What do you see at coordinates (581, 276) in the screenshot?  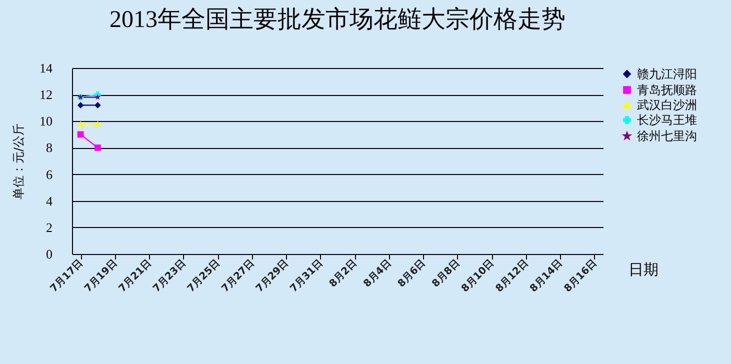 I see `x-tick-label: 8月16日` at bounding box center [581, 276].